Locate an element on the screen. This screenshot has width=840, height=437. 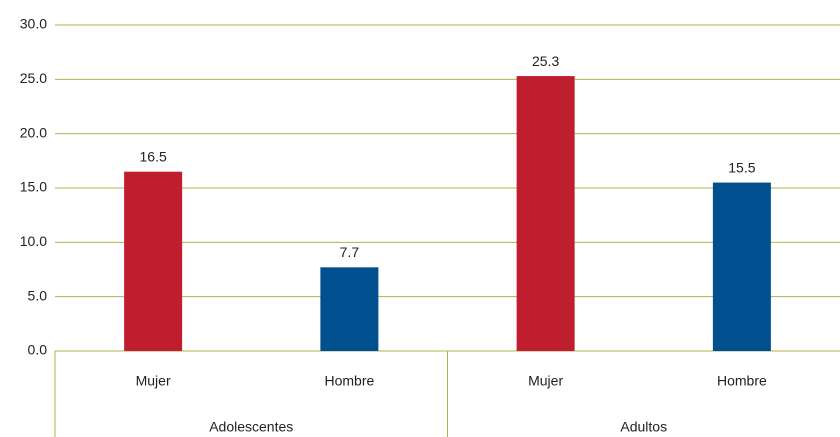
y-tick-label: 10.0 is located at coordinates (33, 241).